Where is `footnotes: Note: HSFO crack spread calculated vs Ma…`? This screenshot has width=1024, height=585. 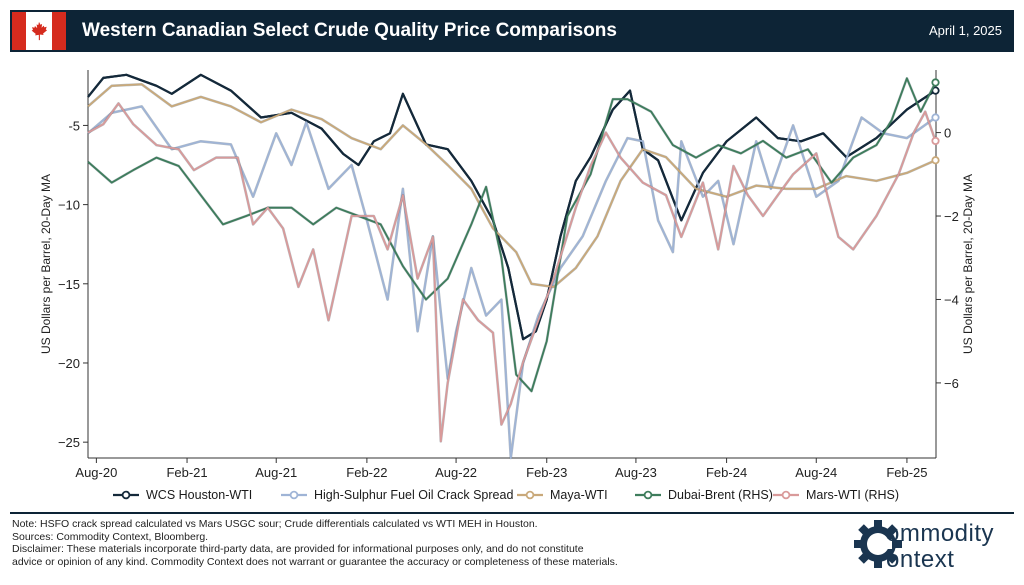 footnotes: Note: HSFO crack spread calculated vs Ma… is located at coordinates (332, 543).